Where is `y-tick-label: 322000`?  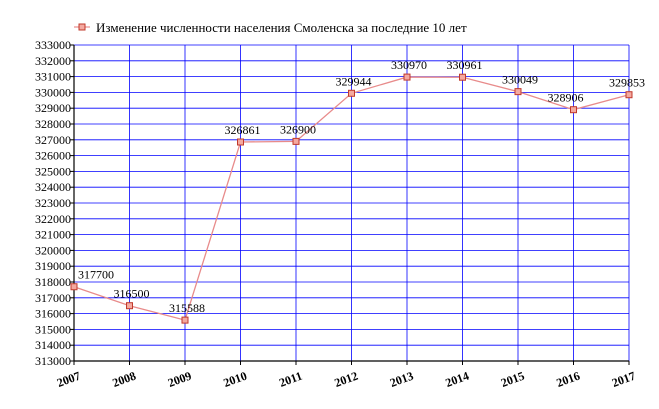 y-tick-label: 322000 is located at coordinates (53, 219).